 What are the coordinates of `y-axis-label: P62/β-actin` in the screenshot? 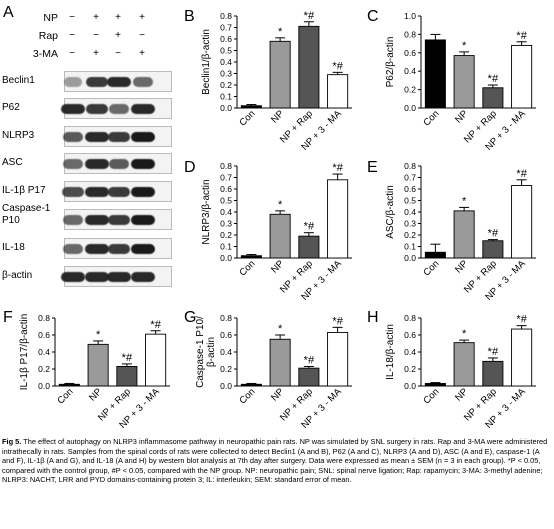 It's located at (390, 62).